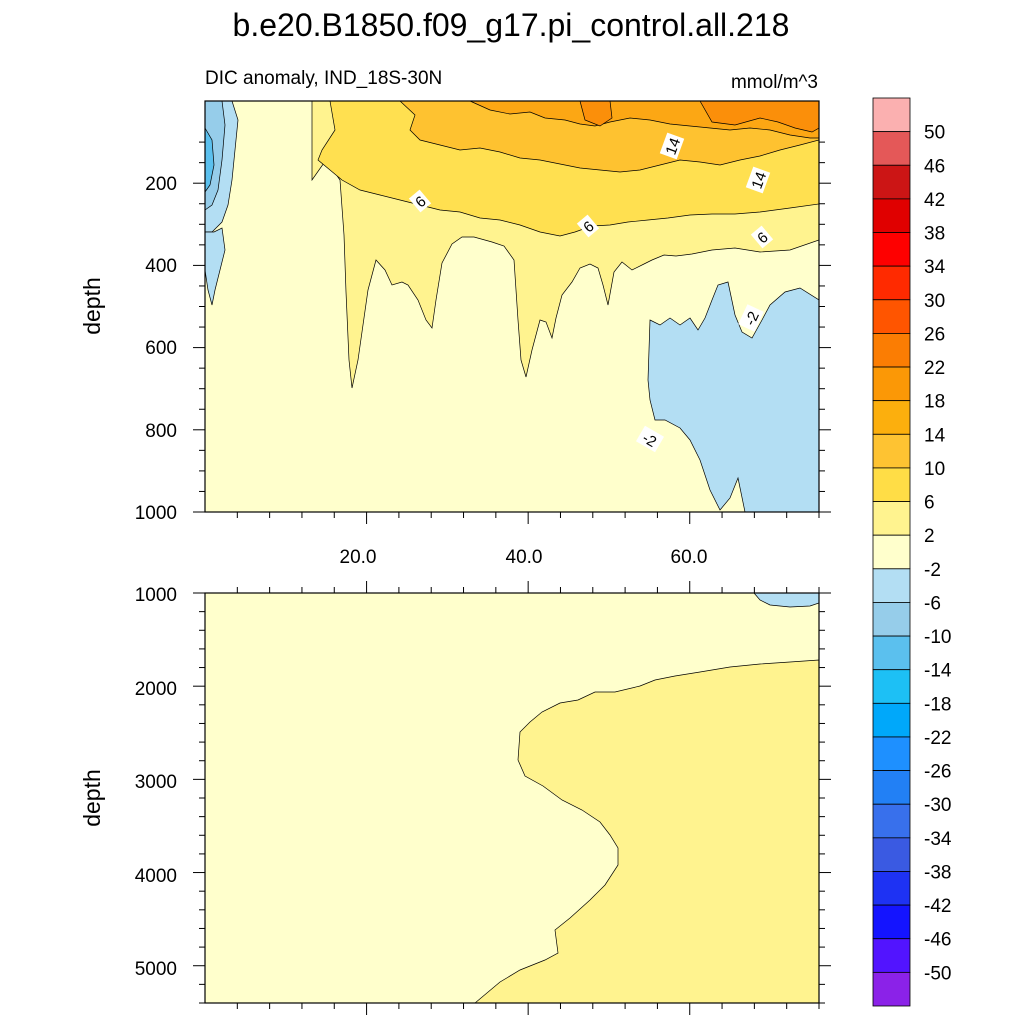  I want to click on upper-contour-label-14b: 14, so click(758, 180).